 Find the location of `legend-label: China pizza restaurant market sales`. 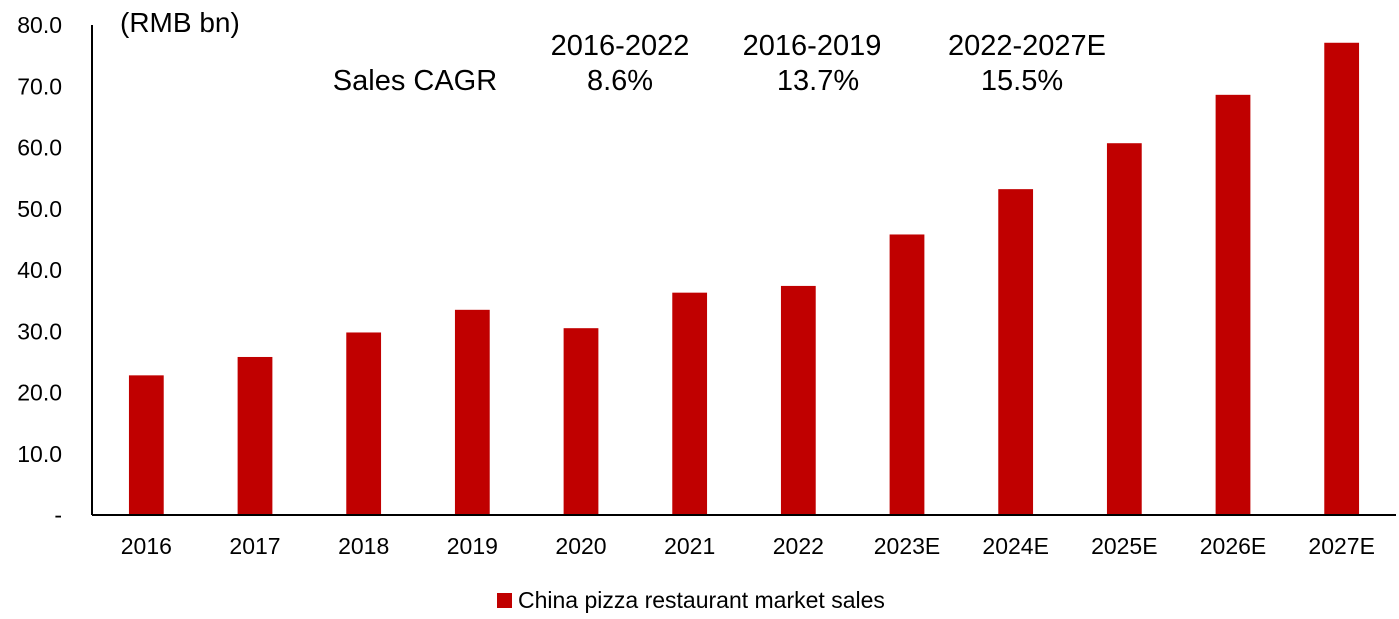

legend-label: China pizza restaurant market sales is located at coordinates (701, 599).